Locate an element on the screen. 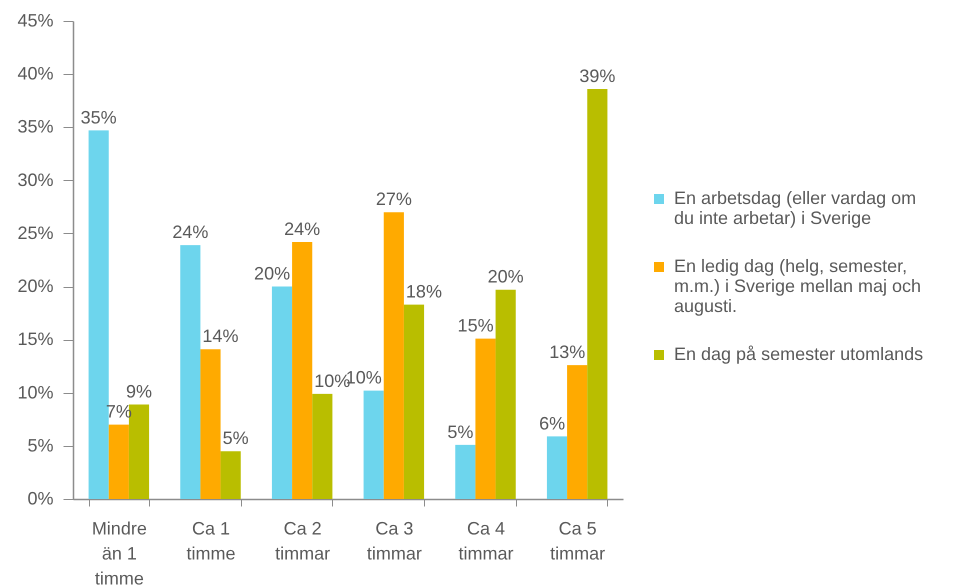 This screenshot has height=586, width=967. y-tick-label: 35% is located at coordinates (35, 126).